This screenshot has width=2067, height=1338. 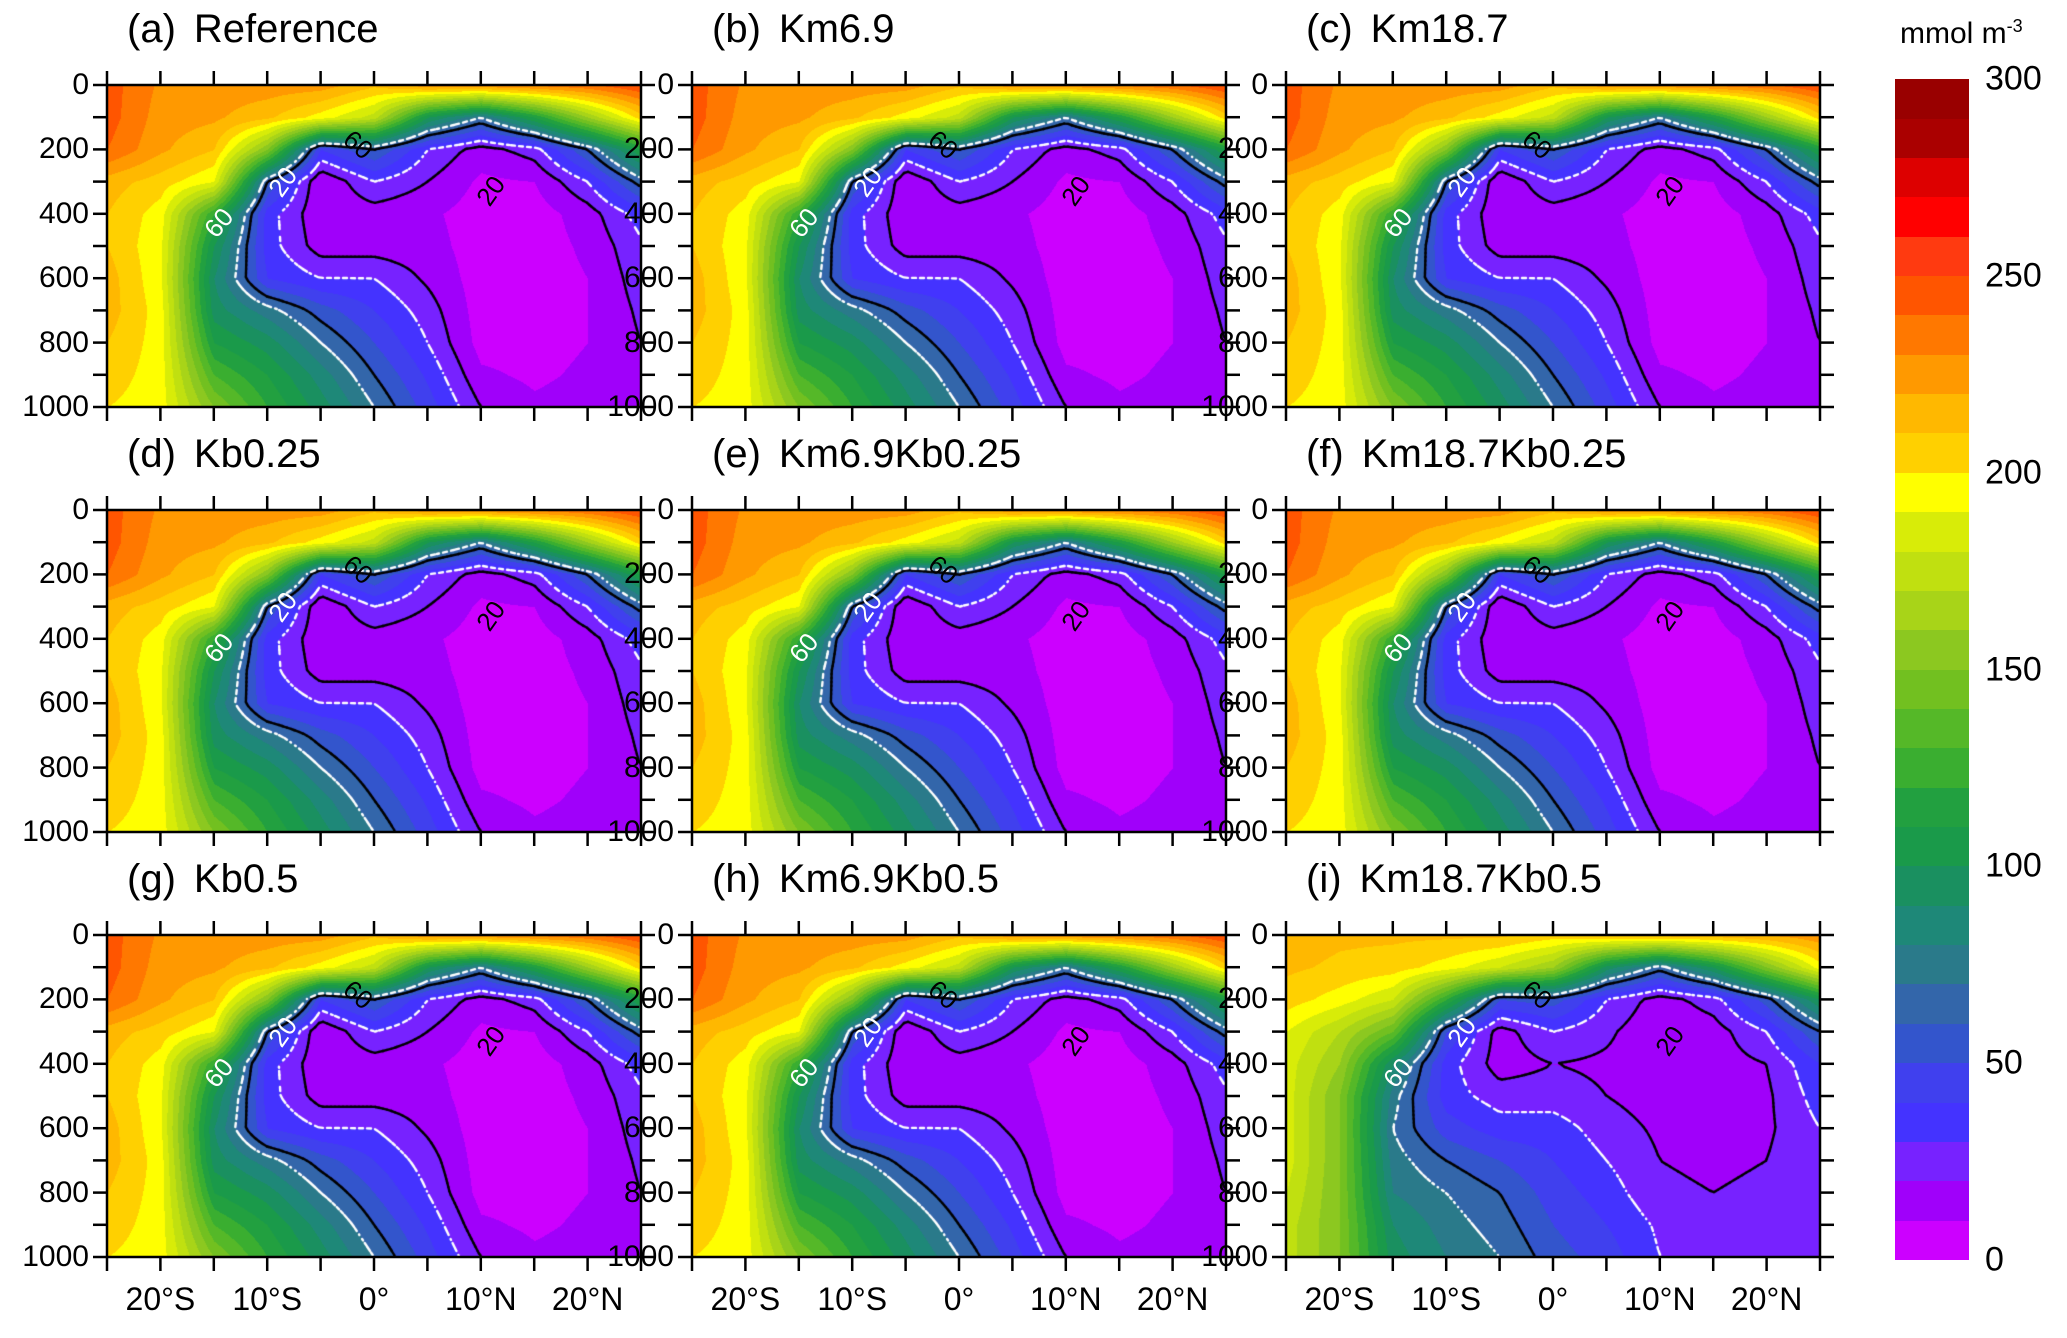 I want to click on panel-title: (b) Km6.9, so click(x=803, y=29).